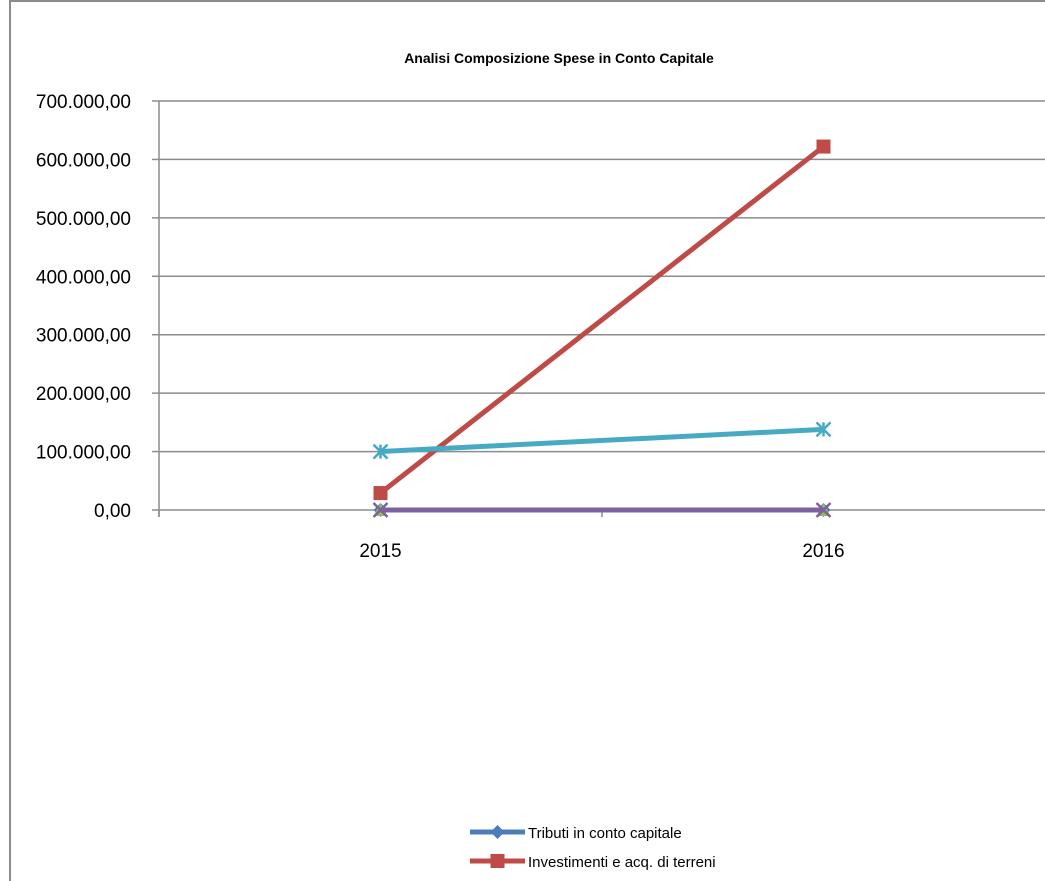  What do you see at coordinates (83, 394) in the screenshot?
I see `y-tick-label: 200.000,00` at bounding box center [83, 394].